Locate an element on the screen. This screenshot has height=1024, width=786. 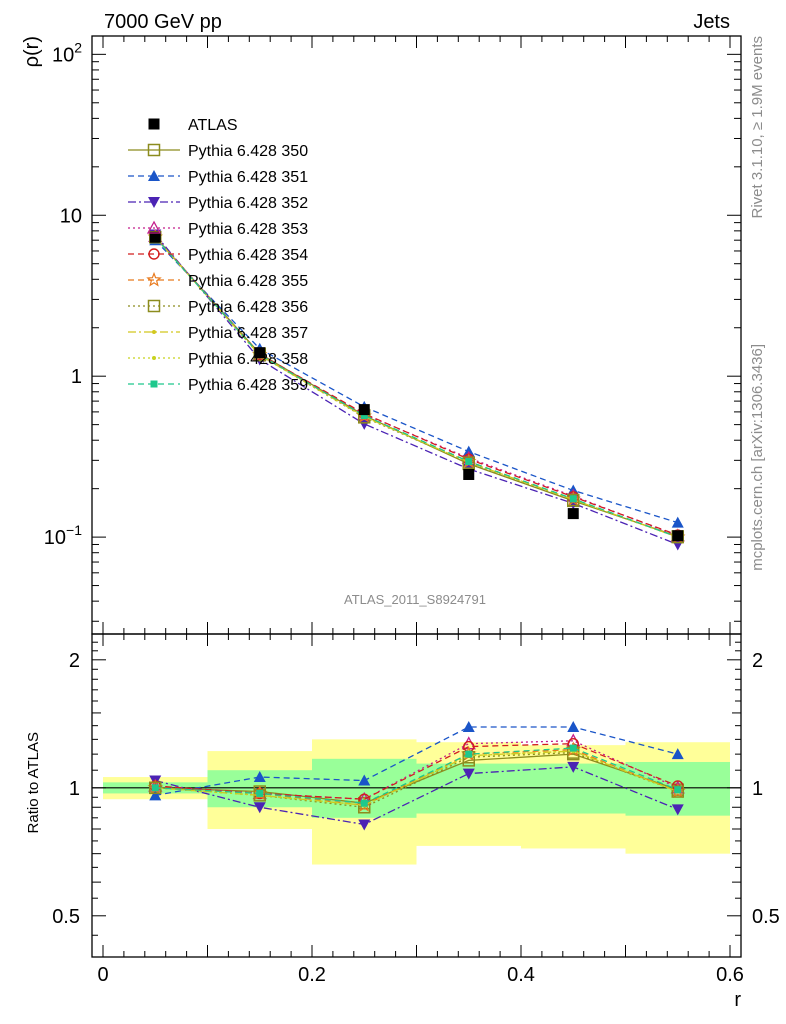
x-tick-label: 0.4 is located at coordinates (521, 975).